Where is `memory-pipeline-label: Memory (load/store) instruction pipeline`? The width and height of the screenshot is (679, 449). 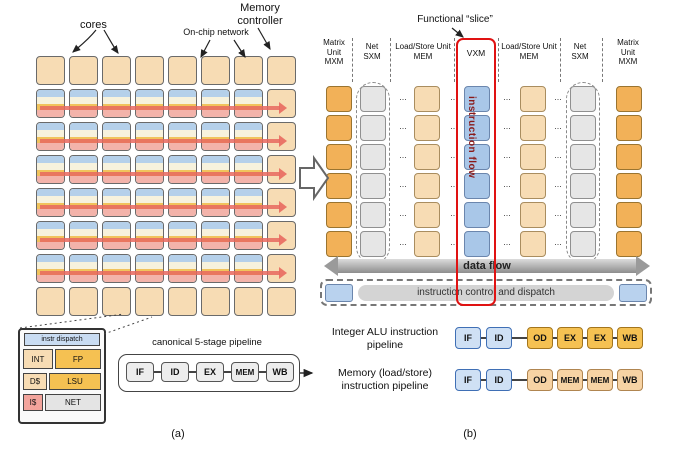
memory-pipeline-label: Memory (load/store) instruction pipeline is located at coordinates (385, 380).